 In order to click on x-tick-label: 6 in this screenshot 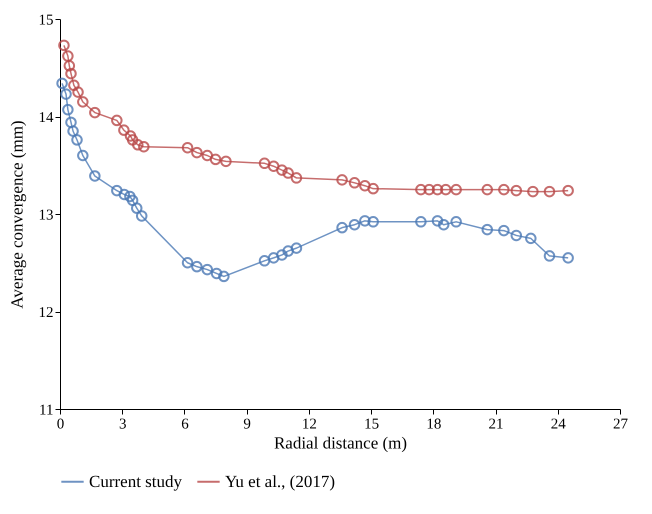, I will do `click(185, 424)`.